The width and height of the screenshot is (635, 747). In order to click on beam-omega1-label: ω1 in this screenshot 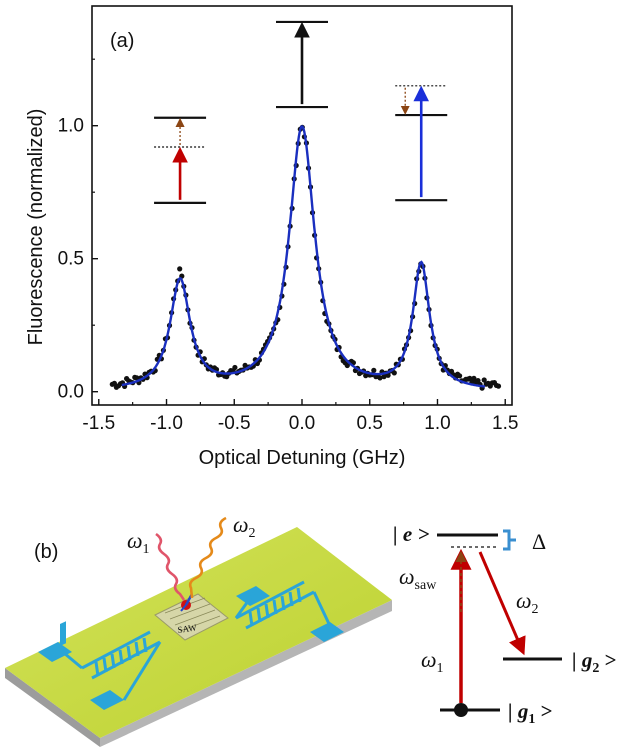, I will do `click(138, 542)`.